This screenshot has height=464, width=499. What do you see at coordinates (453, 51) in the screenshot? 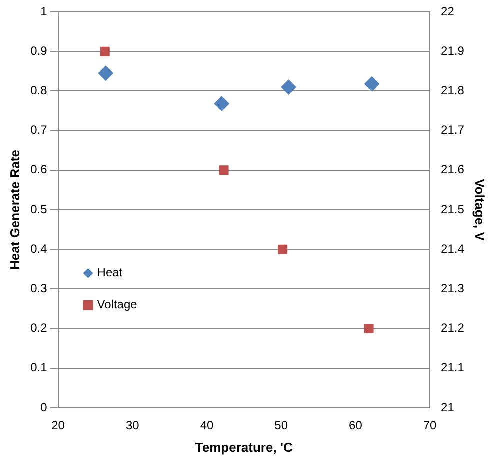
I see `y2-tick-label: 21.9` at bounding box center [453, 51].